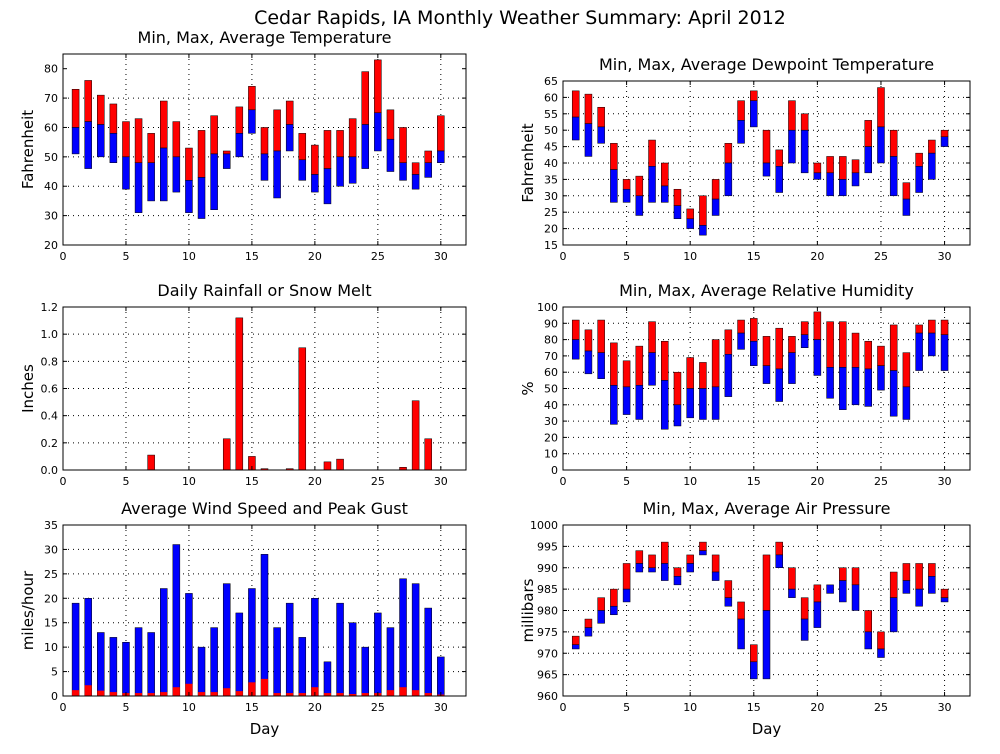 The width and height of the screenshot is (1000, 754). Describe the element at coordinates (563, 481) in the screenshot. I see `humidity-xtick-label: 0` at that location.